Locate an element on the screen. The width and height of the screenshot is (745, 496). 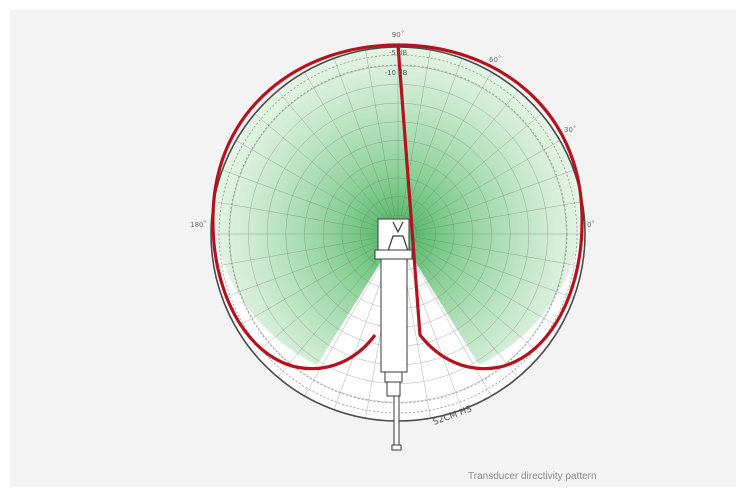
transducer-collar is located at coordinates (393, 254).